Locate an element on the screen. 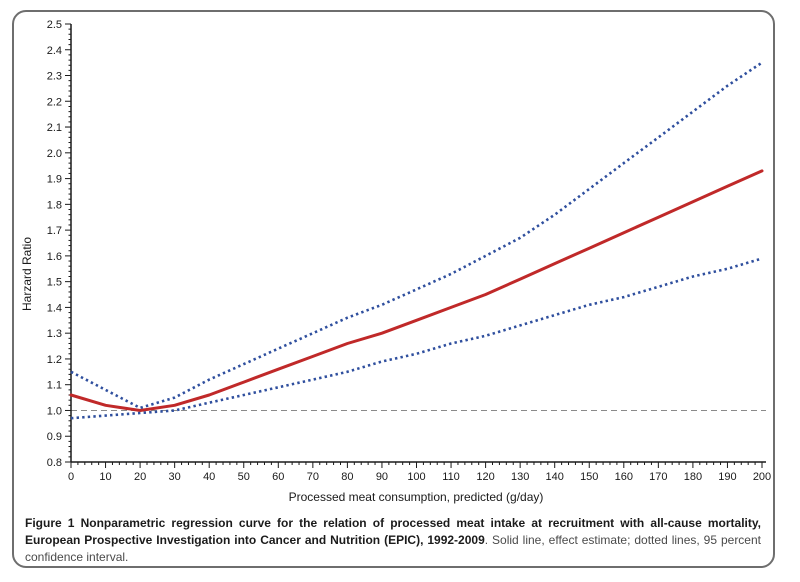  y-tick-label: 1.9 is located at coordinates (54, 180).